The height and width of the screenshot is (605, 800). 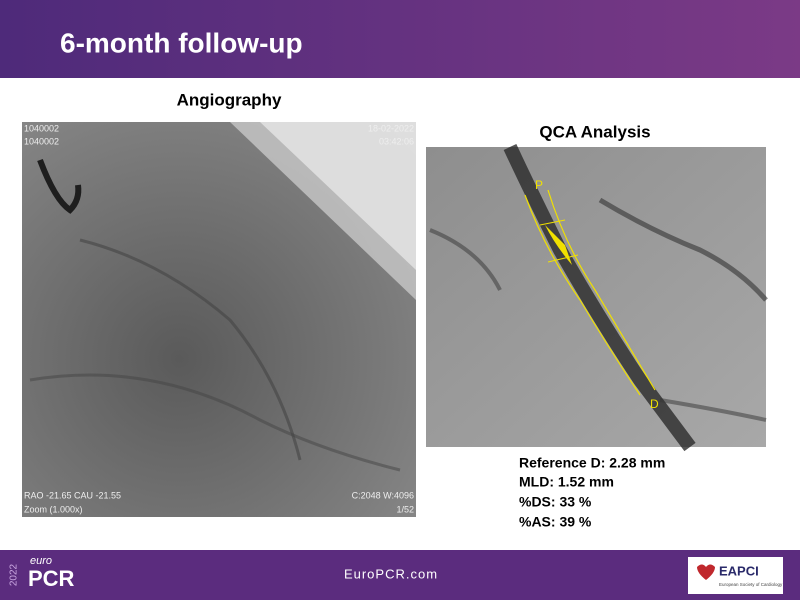 What do you see at coordinates (566, 482) in the screenshot?
I see `qca-result: MLD: 1.52 mm` at bounding box center [566, 482].